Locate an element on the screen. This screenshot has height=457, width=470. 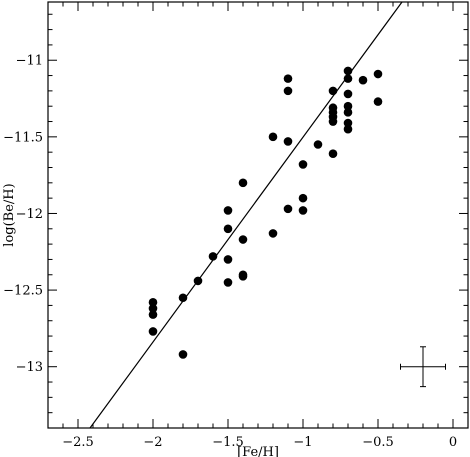
y-tick-label: −11 is located at coordinates (29, 61).